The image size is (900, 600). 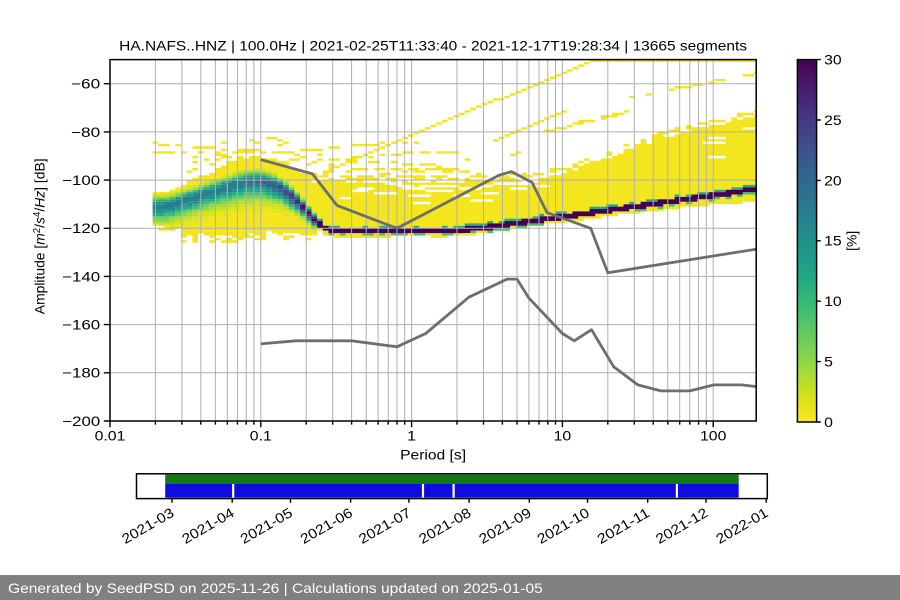 I want to click on svg-text: −140, so click(x=81, y=276).